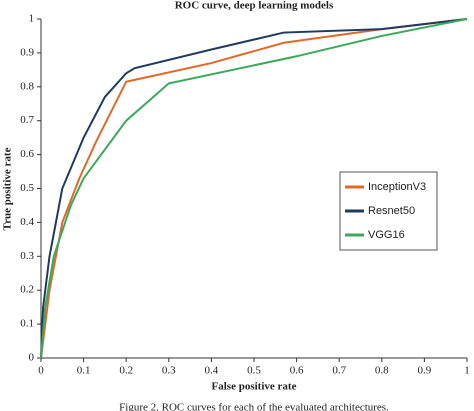  What do you see at coordinates (386, 235) in the screenshot?
I see `legend-label: VGG16` at bounding box center [386, 235].